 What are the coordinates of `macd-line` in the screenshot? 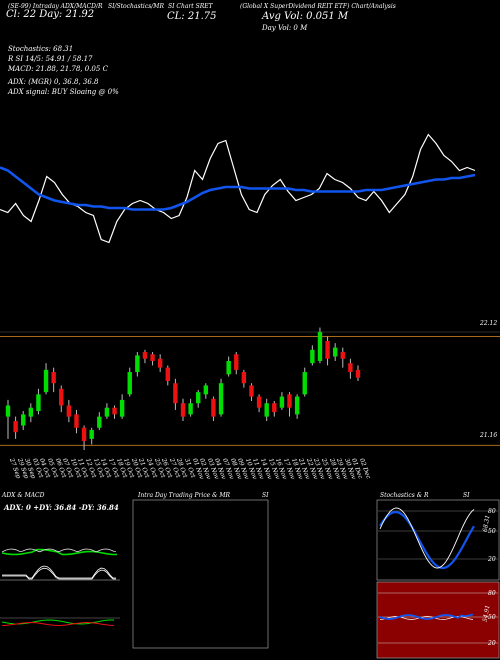 It's located at (59, 572).